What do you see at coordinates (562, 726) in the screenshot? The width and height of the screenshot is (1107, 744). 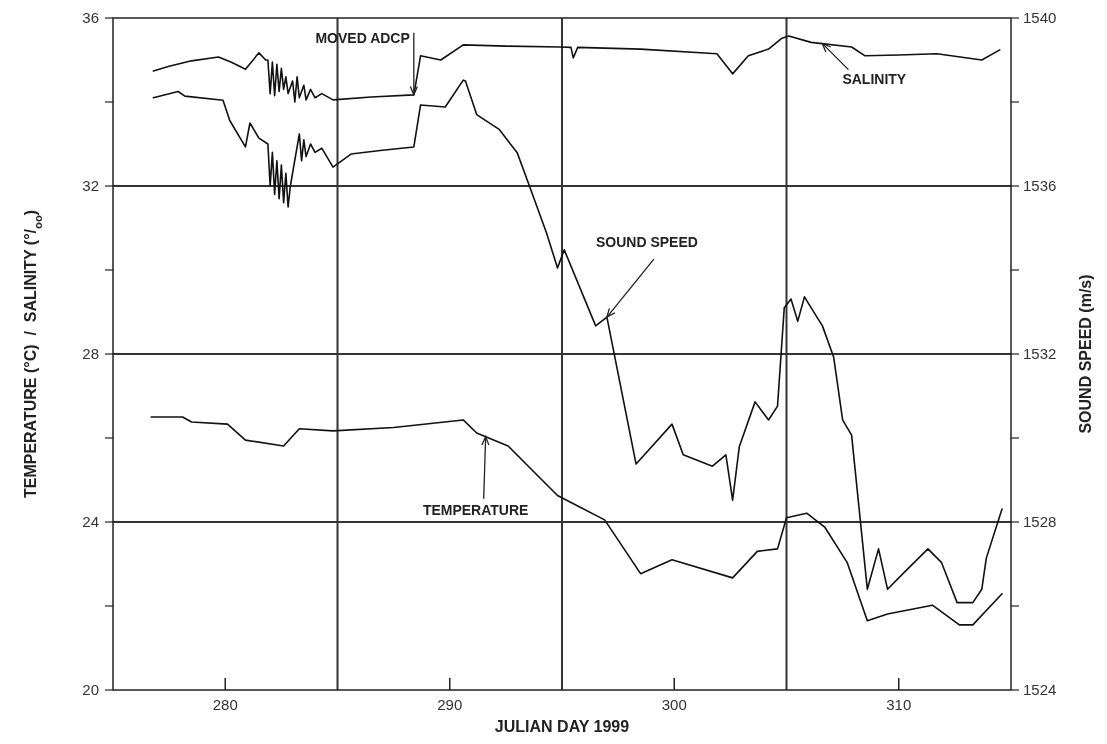 I see `x-axis-title: JULIAN DAY 1999` at bounding box center [562, 726].